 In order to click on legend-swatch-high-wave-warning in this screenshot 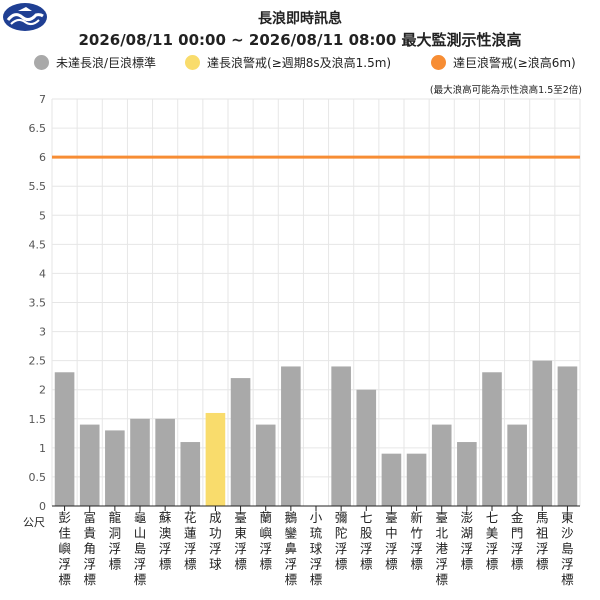, I will do `click(438, 62)`.